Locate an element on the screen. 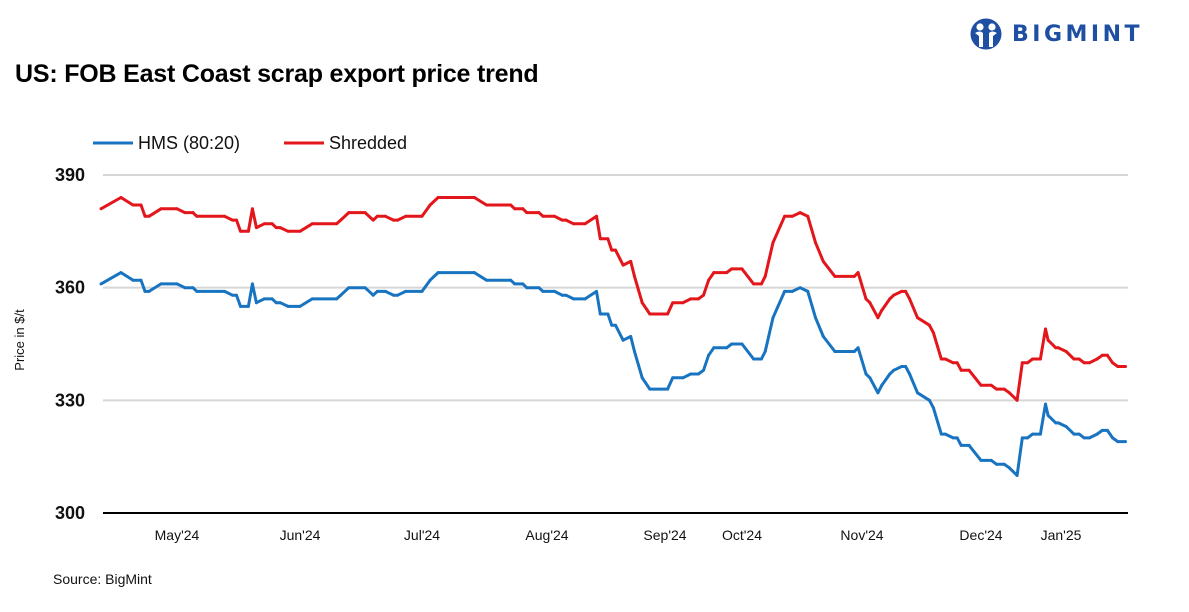 Image resolution: width=1189 pixels, height=612 pixels. y-axis-label: Price in $/t is located at coordinates (19, 340).